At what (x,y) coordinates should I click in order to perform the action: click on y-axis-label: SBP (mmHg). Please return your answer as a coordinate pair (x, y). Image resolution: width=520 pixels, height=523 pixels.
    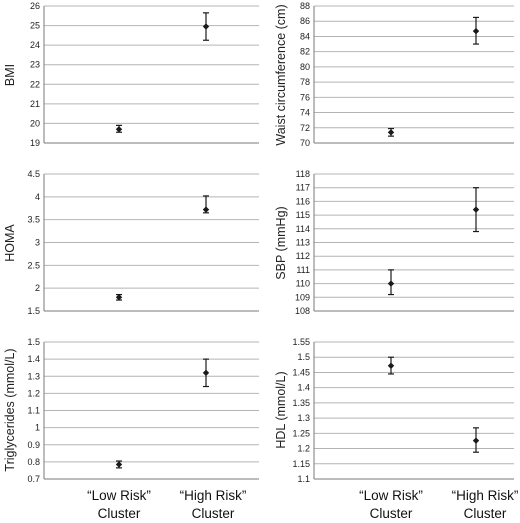
    Looking at the image, I should click on (281, 242).